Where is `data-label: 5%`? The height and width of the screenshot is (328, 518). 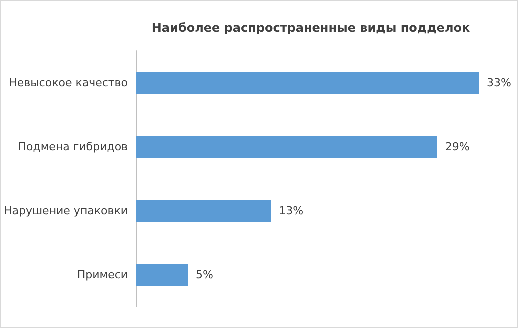
data-label: 5% is located at coordinates (205, 275).